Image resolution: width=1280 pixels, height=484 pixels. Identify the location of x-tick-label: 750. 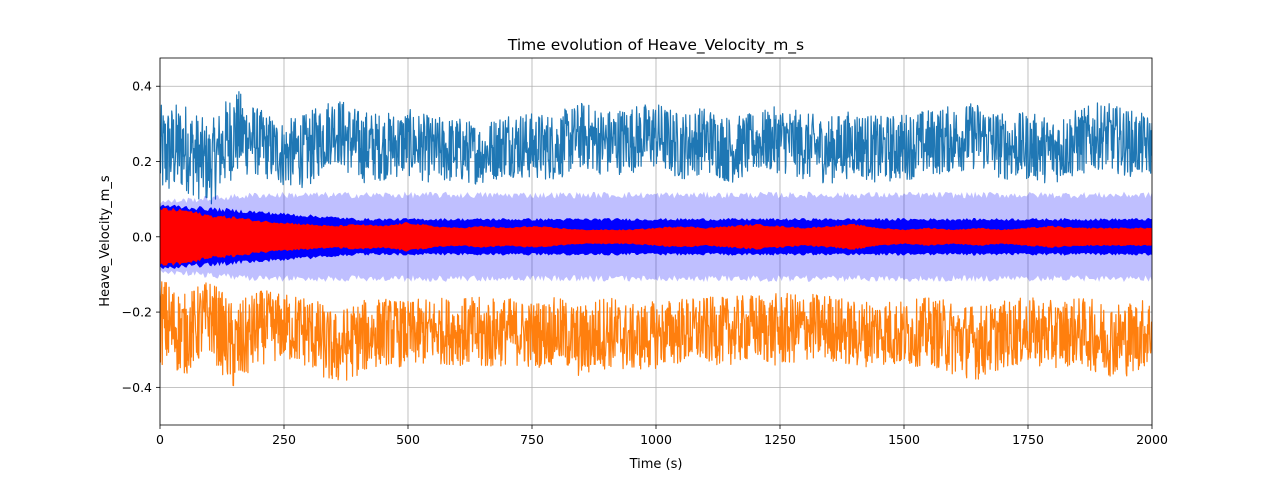
(532, 439).